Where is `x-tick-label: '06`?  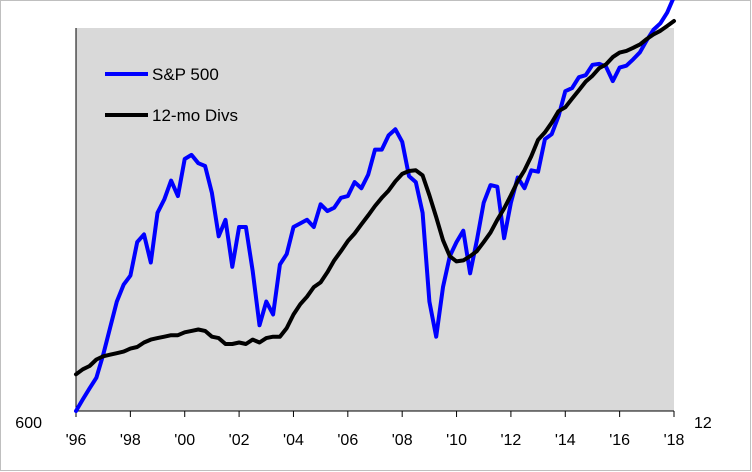 x-tick-label: '06 is located at coordinates (347, 440).